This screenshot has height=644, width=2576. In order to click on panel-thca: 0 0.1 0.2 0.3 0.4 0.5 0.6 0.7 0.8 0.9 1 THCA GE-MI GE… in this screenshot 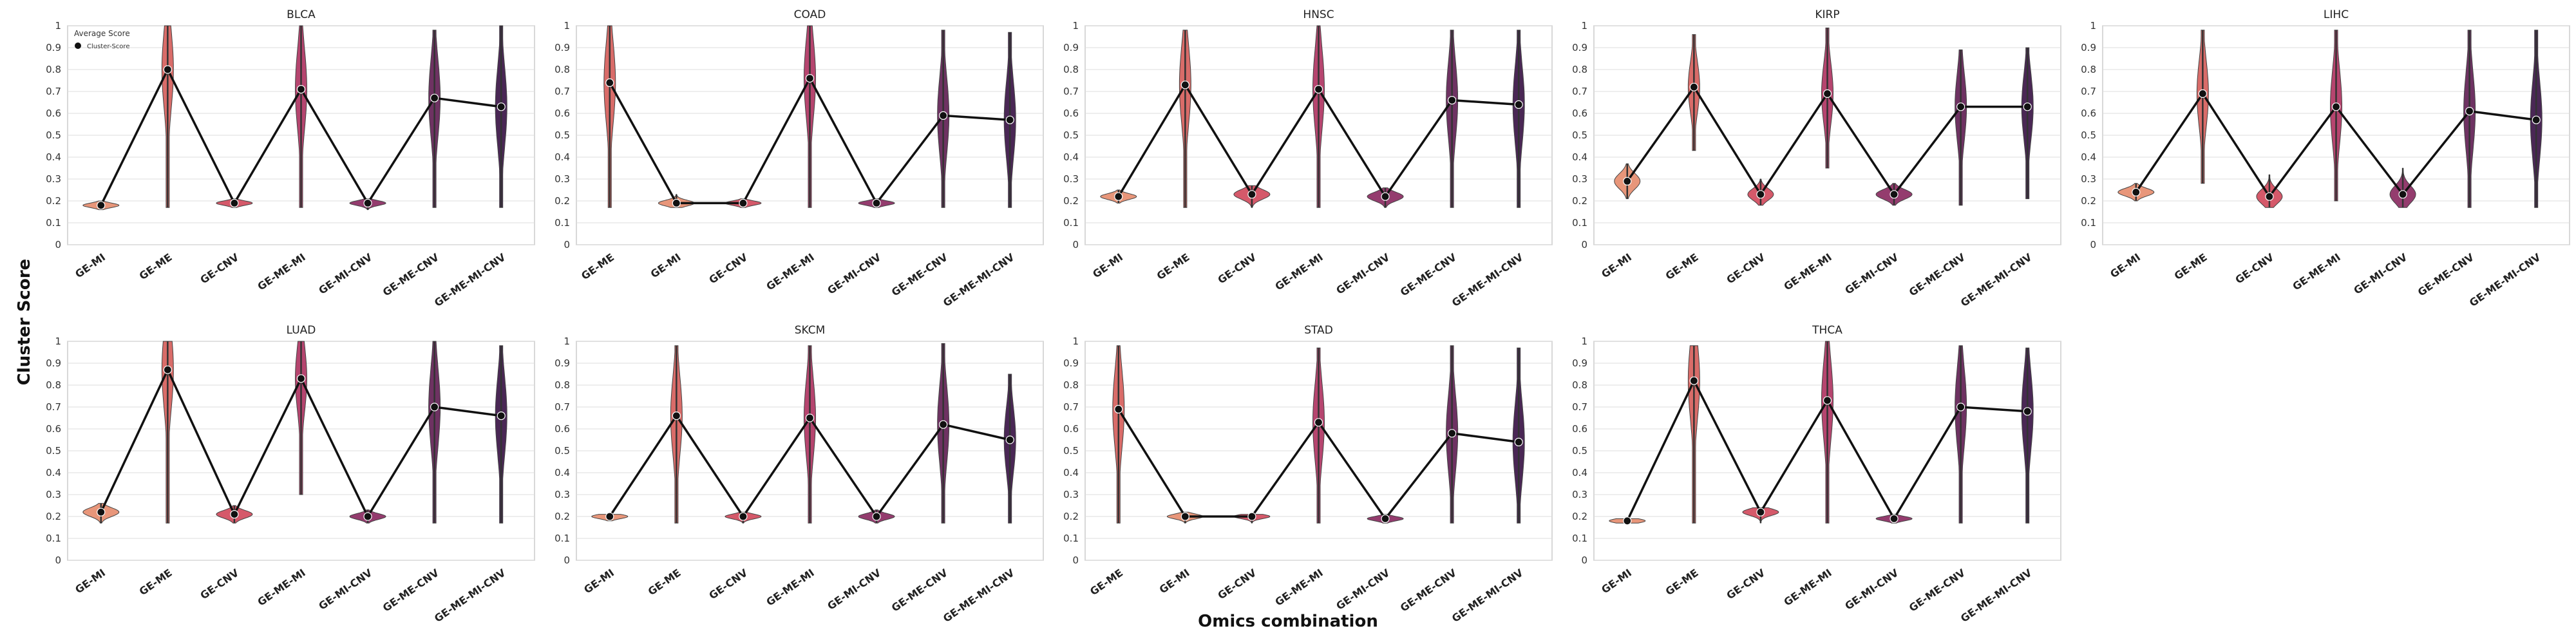, I will do `click(1816, 475)`.